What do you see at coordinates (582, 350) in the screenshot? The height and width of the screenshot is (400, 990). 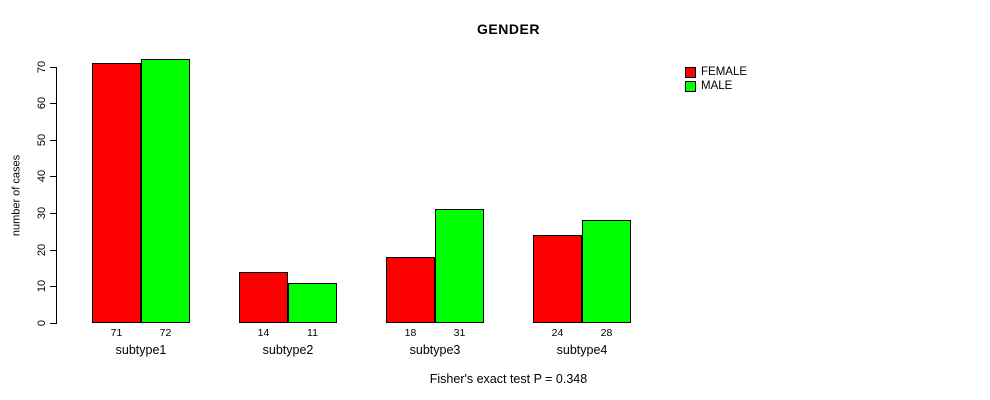 I see `x-category-label: subtype4` at bounding box center [582, 350].